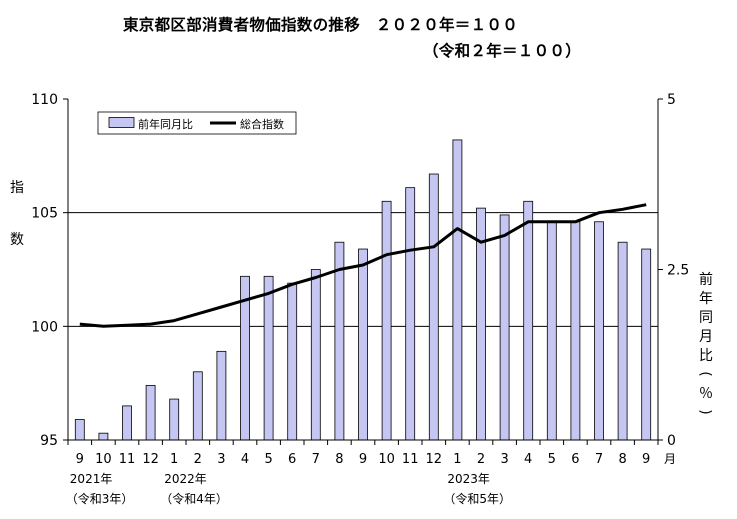 This screenshot has width=737, height=519. I want to click on right-axis-label-0: 前, so click(706, 279).